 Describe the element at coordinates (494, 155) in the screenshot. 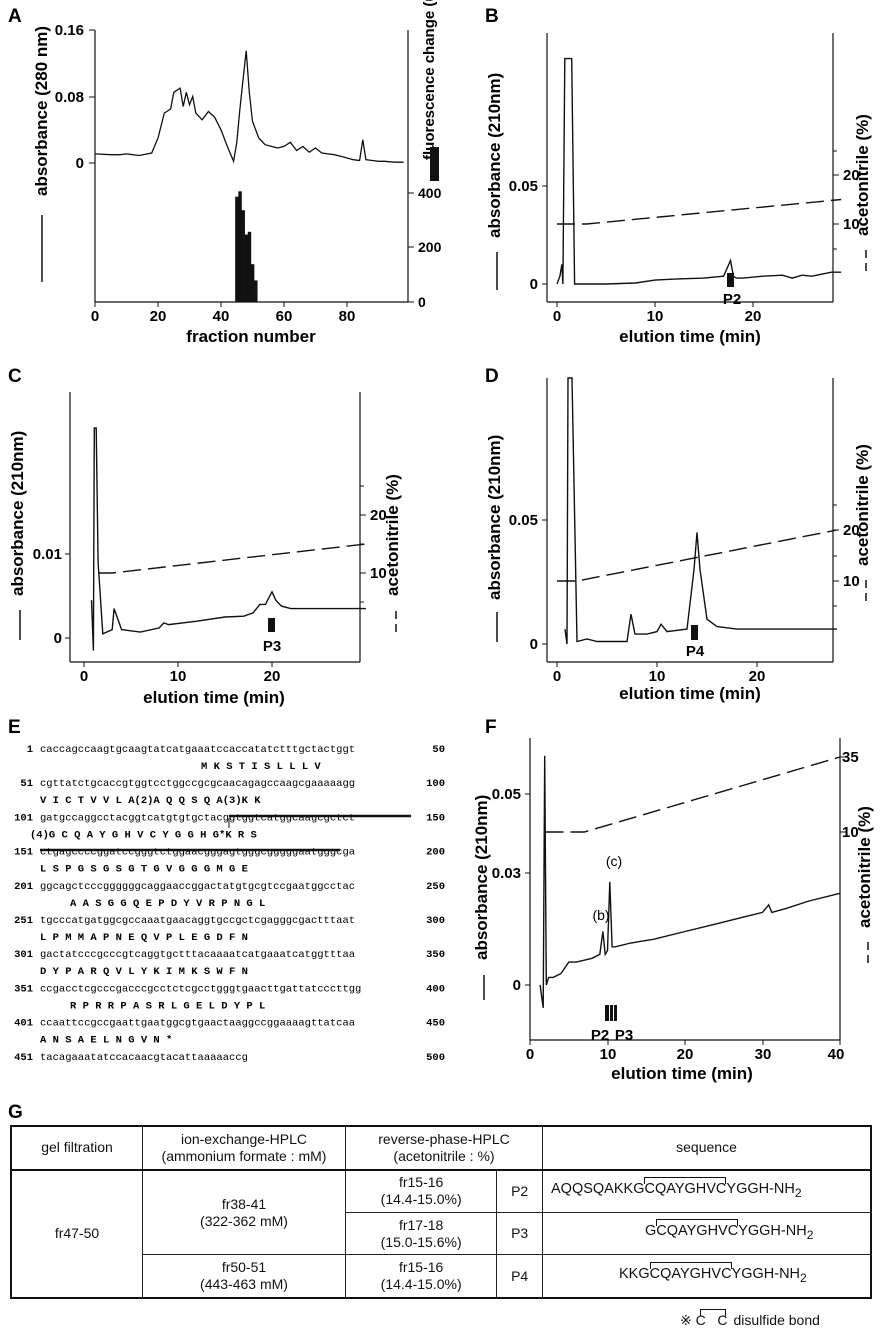

I see `chart-b-ylabel: absorbance (210nm)` at that location.